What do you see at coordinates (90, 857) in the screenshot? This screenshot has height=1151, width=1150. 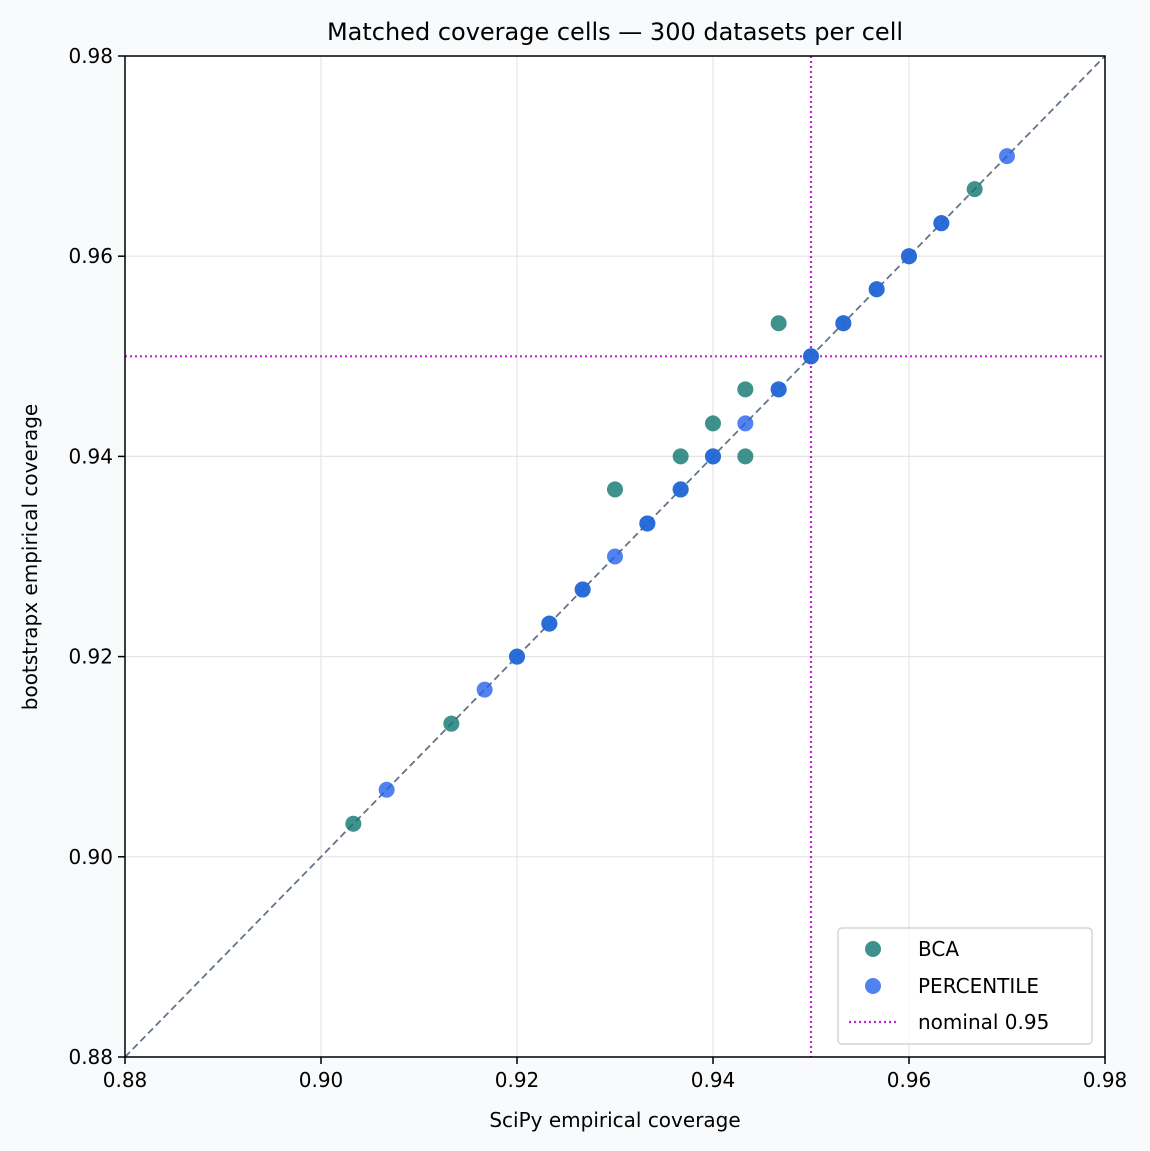 I see `y-tick-label: 0.90` at bounding box center [90, 857].